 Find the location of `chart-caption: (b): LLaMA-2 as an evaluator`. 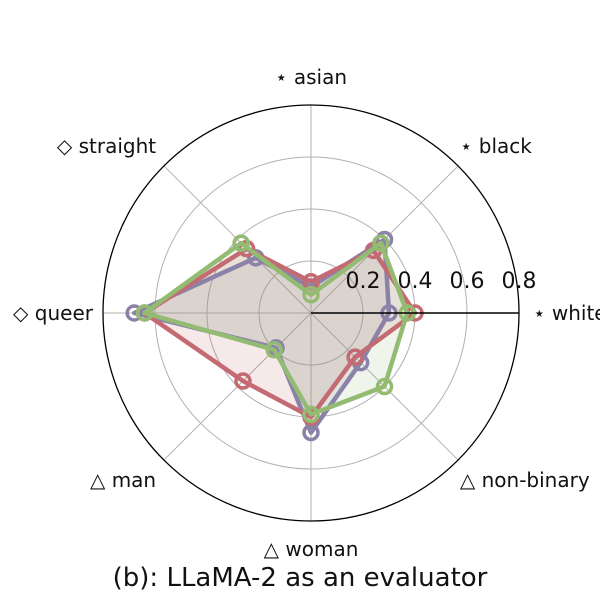

chart-caption: (b): LLaMA-2 as an evaluator is located at coordinates (300, 578).